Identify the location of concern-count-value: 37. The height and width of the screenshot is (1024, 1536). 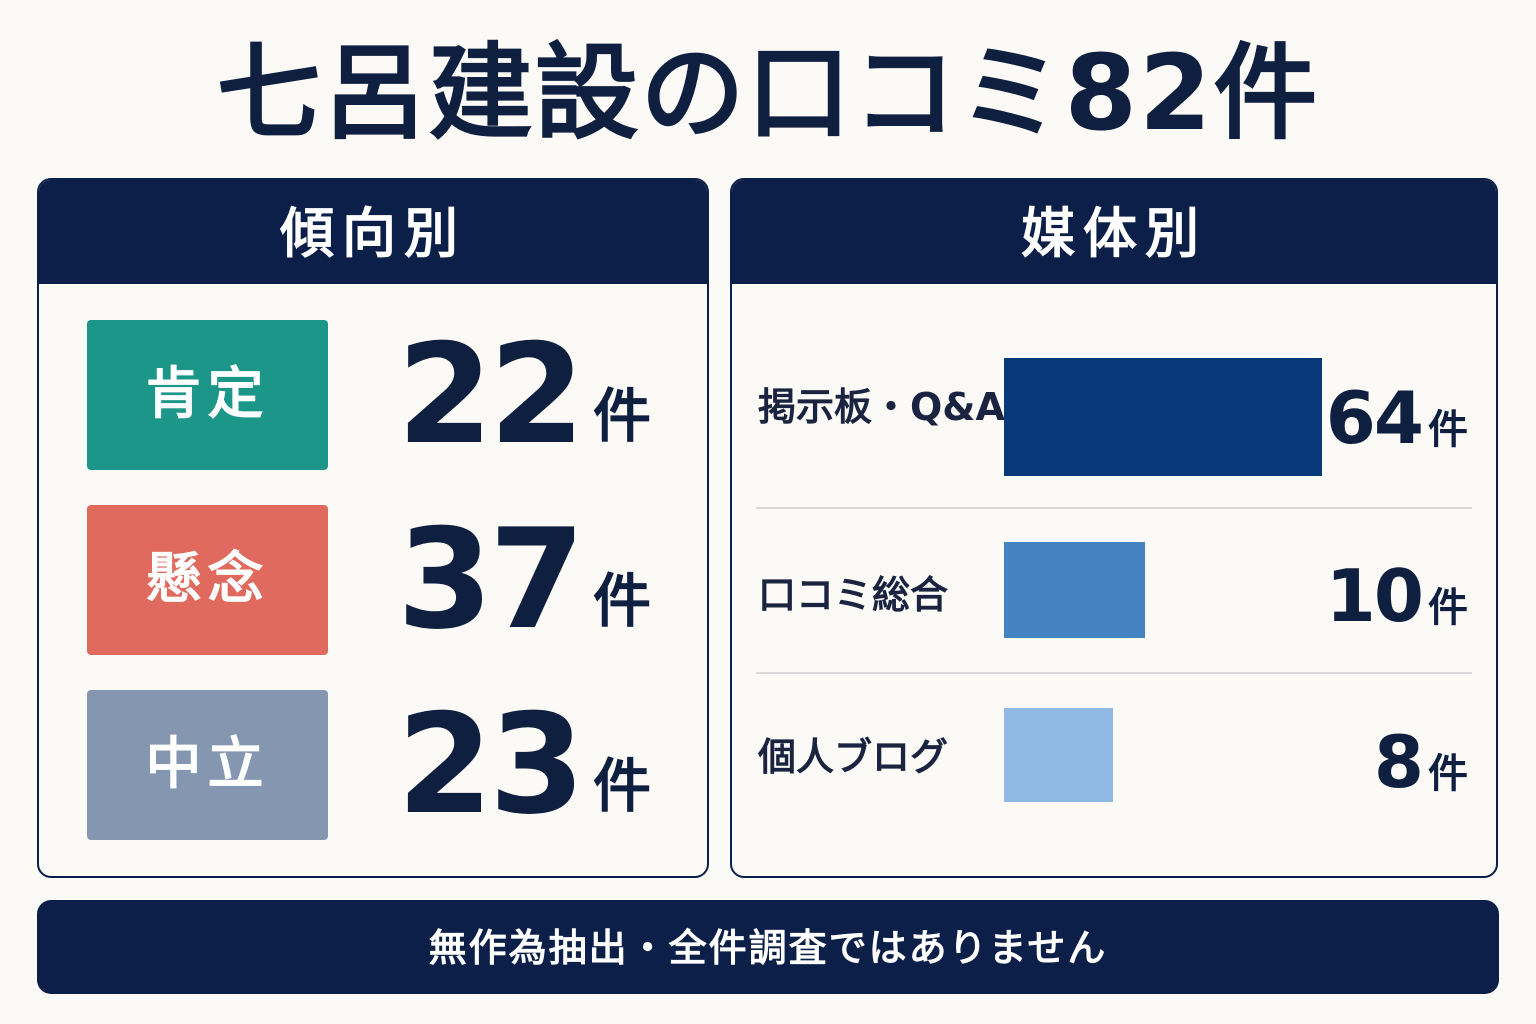
(491, 579).